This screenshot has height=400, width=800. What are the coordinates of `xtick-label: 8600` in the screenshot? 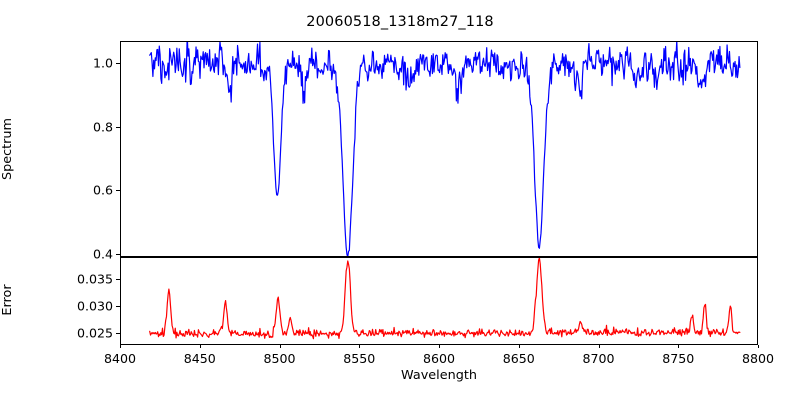 It's located at (439, 358).